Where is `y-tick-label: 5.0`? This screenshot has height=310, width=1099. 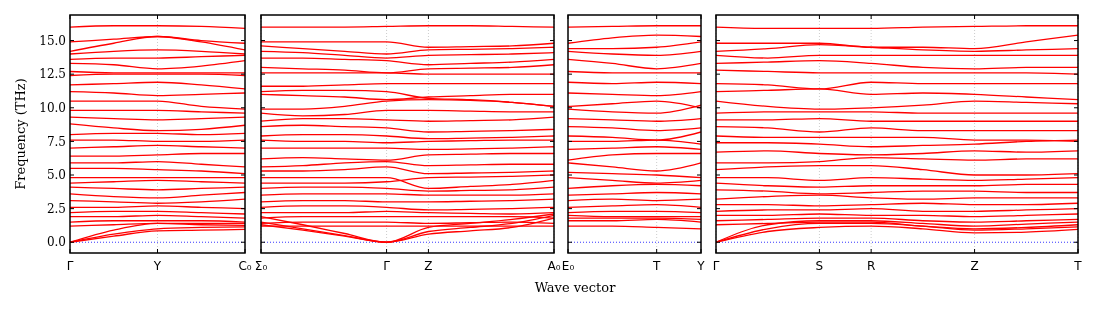
y-tick-label: 5.0 is located at coordinates (56, 175).